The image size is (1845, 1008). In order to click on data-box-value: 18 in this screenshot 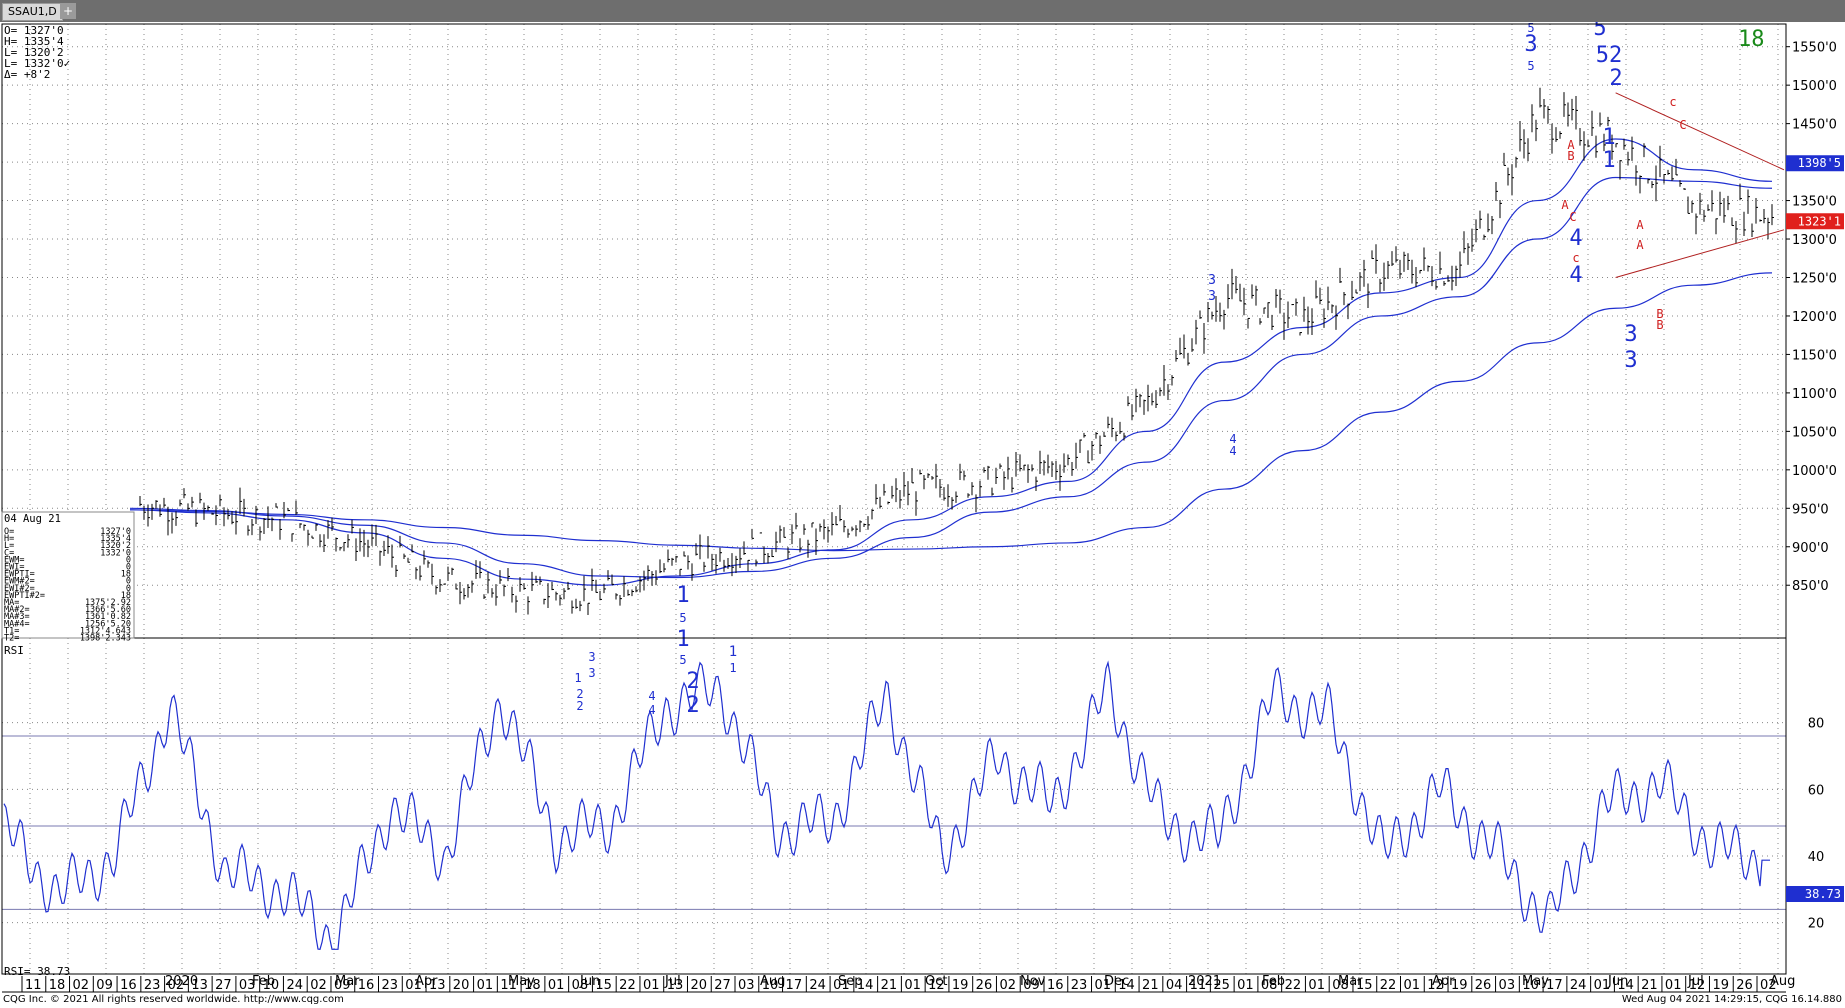, I will do `click(126, 575)`.